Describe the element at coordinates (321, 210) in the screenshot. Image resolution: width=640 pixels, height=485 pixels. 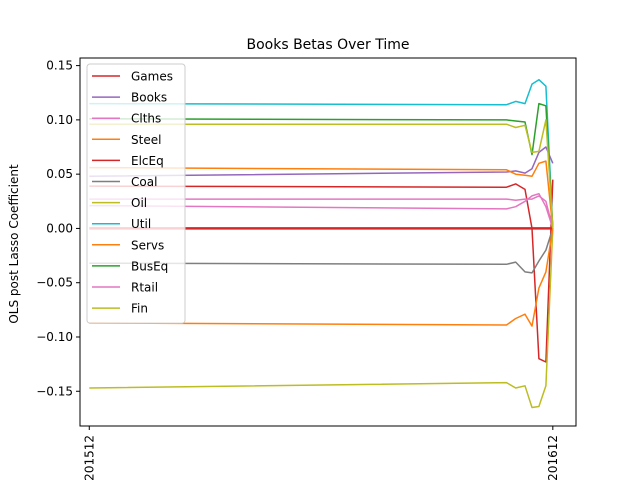
I see `series-line-rtail` at that location.